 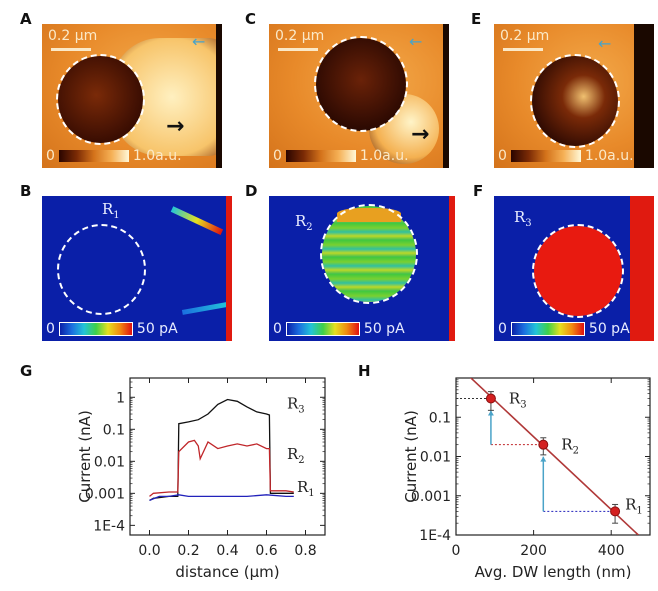 I want to click on panel-label-g: G, so click(x=26, y=371).